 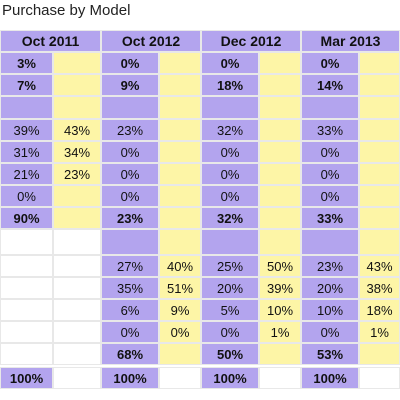 What do you see at coordinates (251, 41) in the screenshot?
I see `column-header: Dec 2012` at bounding box center [251, 41].